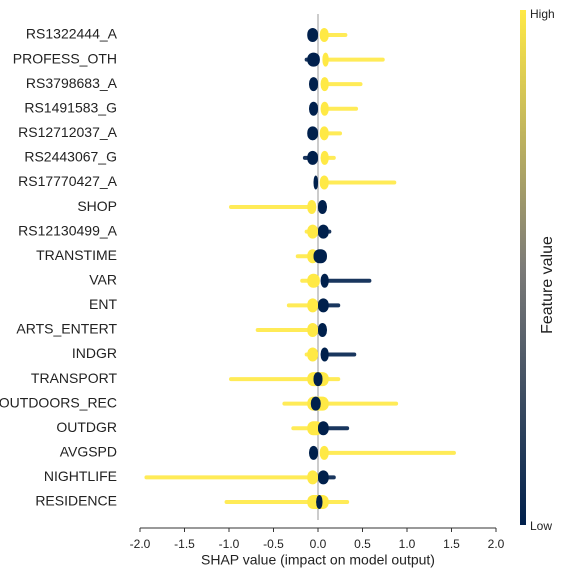 The image size is (566, 570). Describe the element at coordinates (58, 402) in the screenshot. I see `feature-label: OUTDOORS_REC` at that location.